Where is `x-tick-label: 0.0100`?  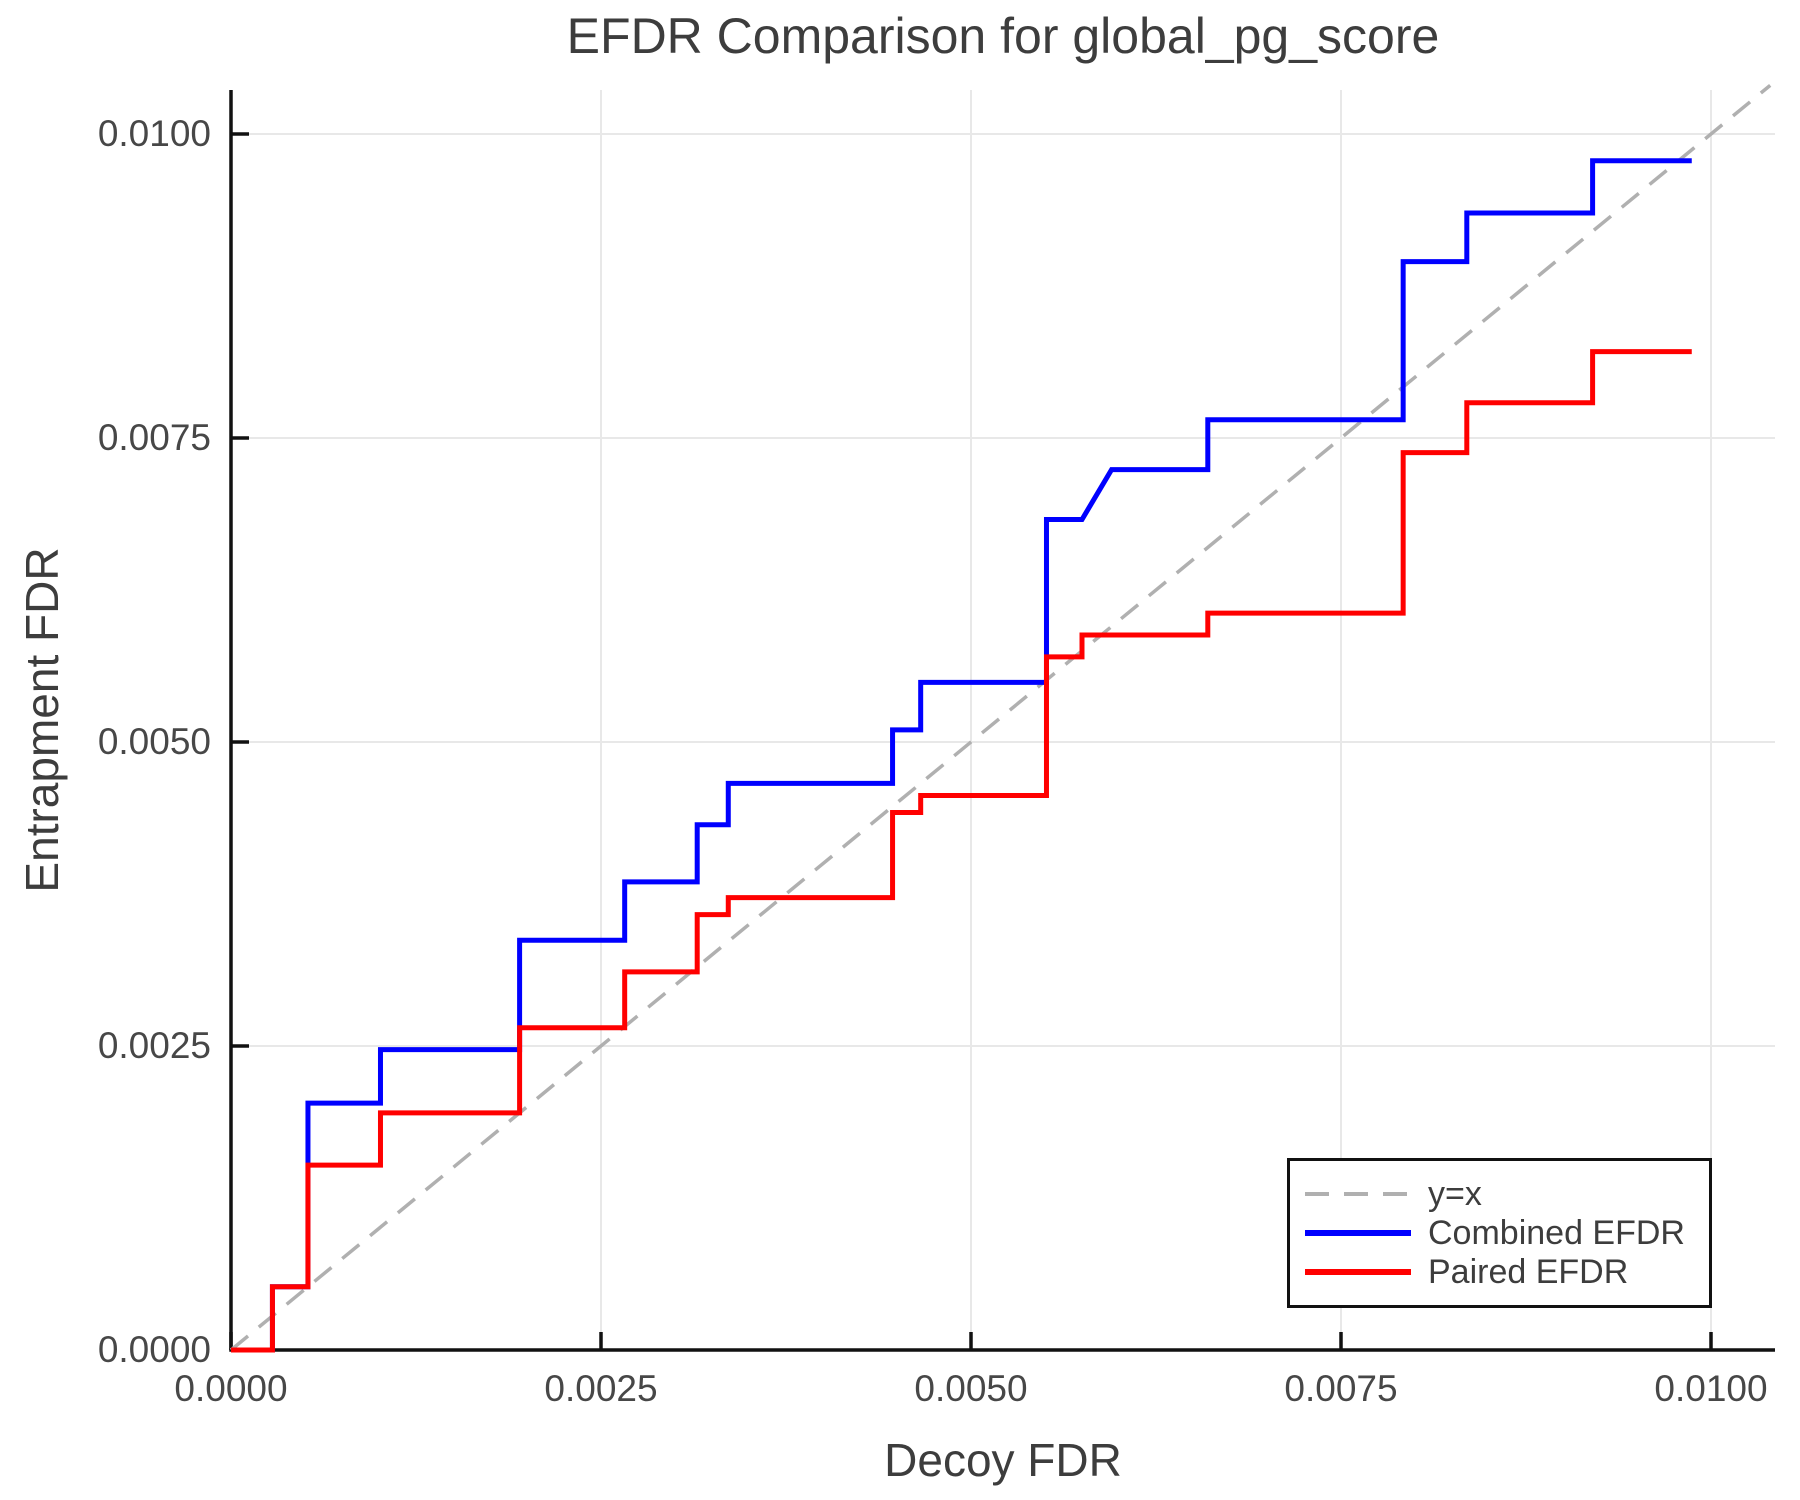
x-tick-label: 0.0100 is located at coordinates (1711, 1388).